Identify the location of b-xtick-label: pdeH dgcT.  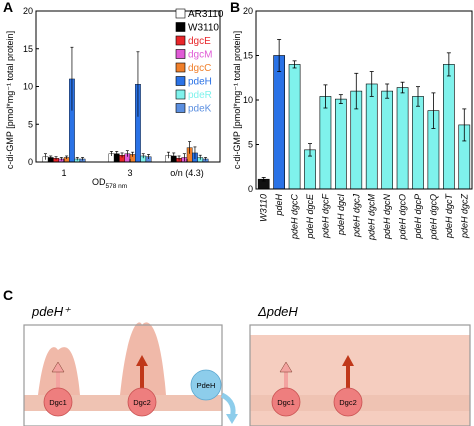
(449, 216).